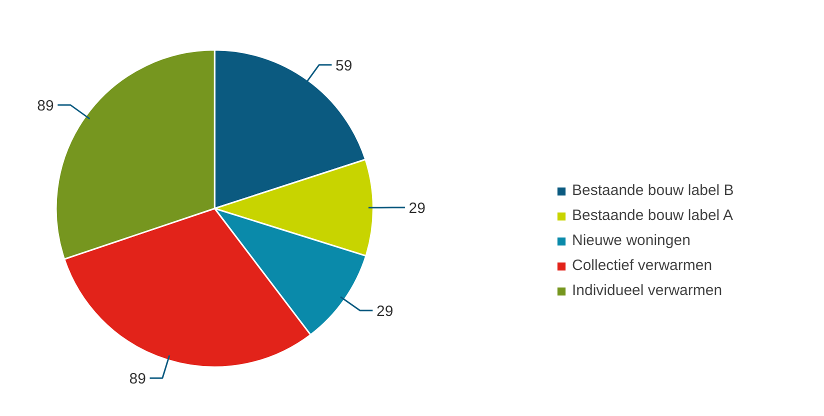 Image resolution: width=824 pixels, height=416 pixels. I want to click on legend-label: Bestaande bouw label A, so click(652, 215).